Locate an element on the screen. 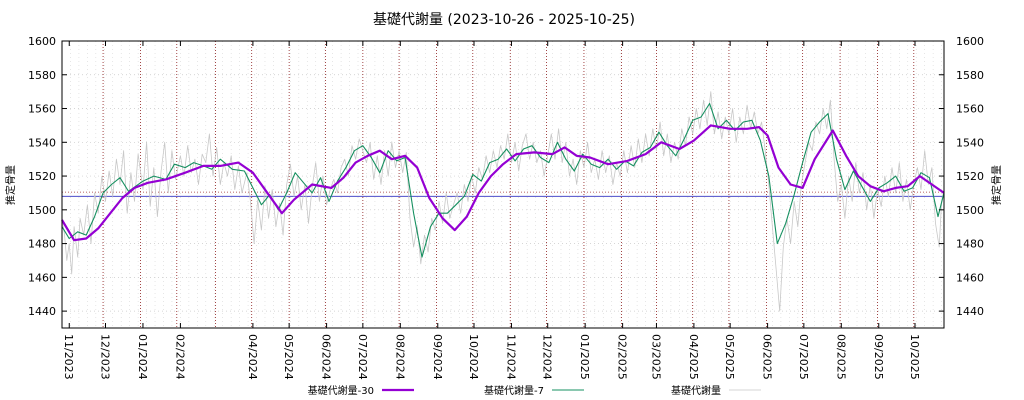  chart-title: 基礎代謝量 (2023-10-26 - 2025-10-25) is located at coordinates (504, 19).